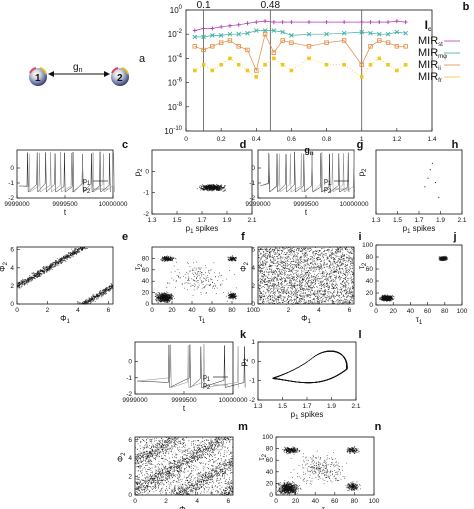  I want to click on plot-frame-k, so click(184, 368).